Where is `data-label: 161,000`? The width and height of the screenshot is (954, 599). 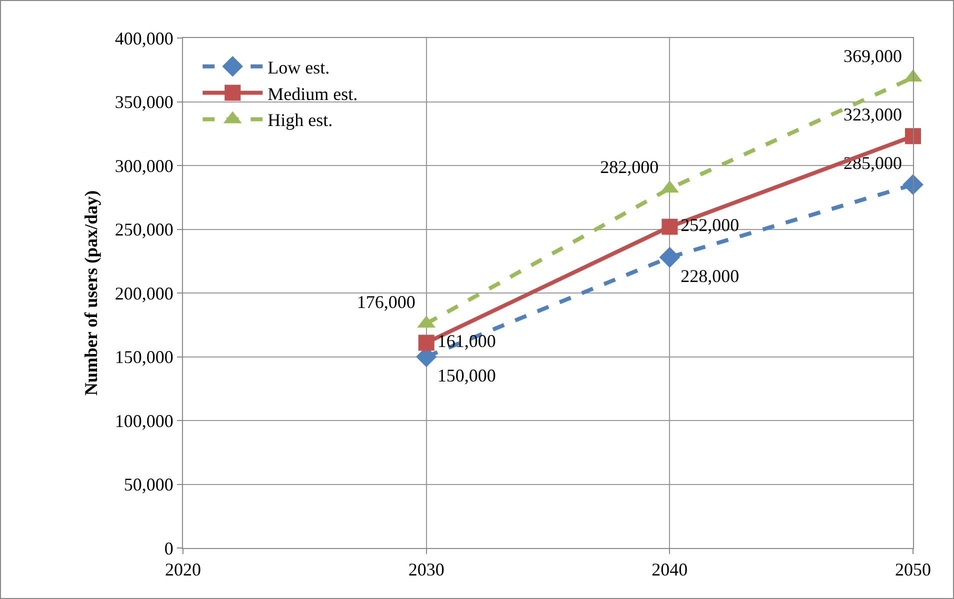
data-label: 161,000 is located at coordinates (466, 341).